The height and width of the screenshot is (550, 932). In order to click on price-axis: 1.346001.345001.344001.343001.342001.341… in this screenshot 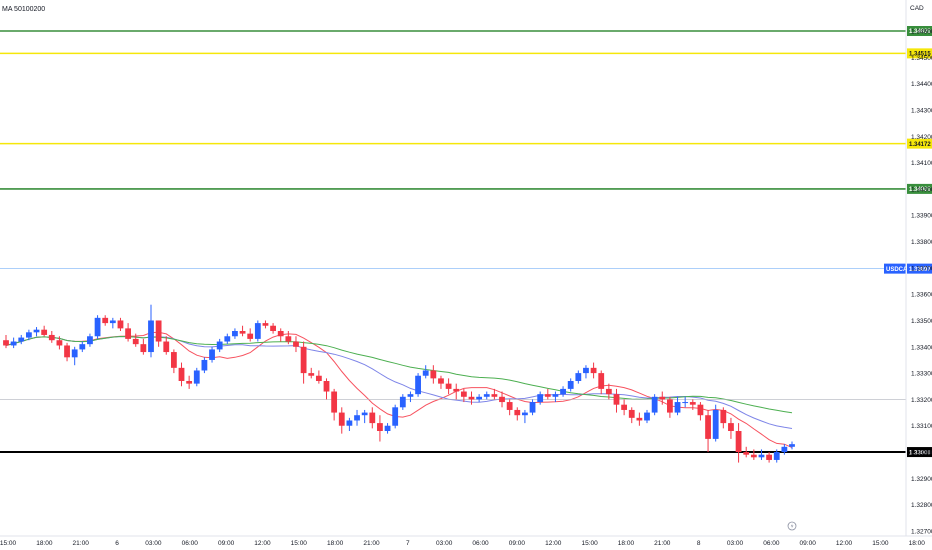, I will do `click(918, 268)`.